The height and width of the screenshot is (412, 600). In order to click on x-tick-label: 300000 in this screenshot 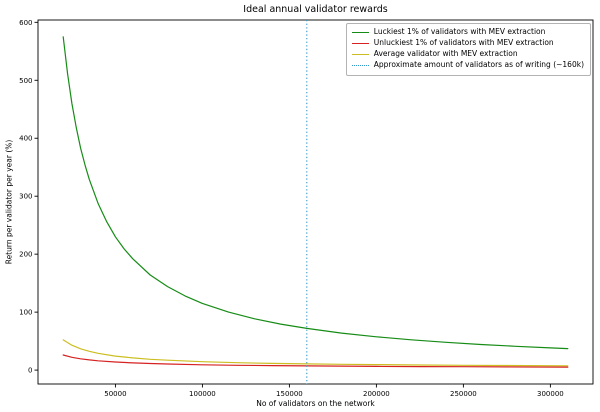, I will do `click(550, 394)`.